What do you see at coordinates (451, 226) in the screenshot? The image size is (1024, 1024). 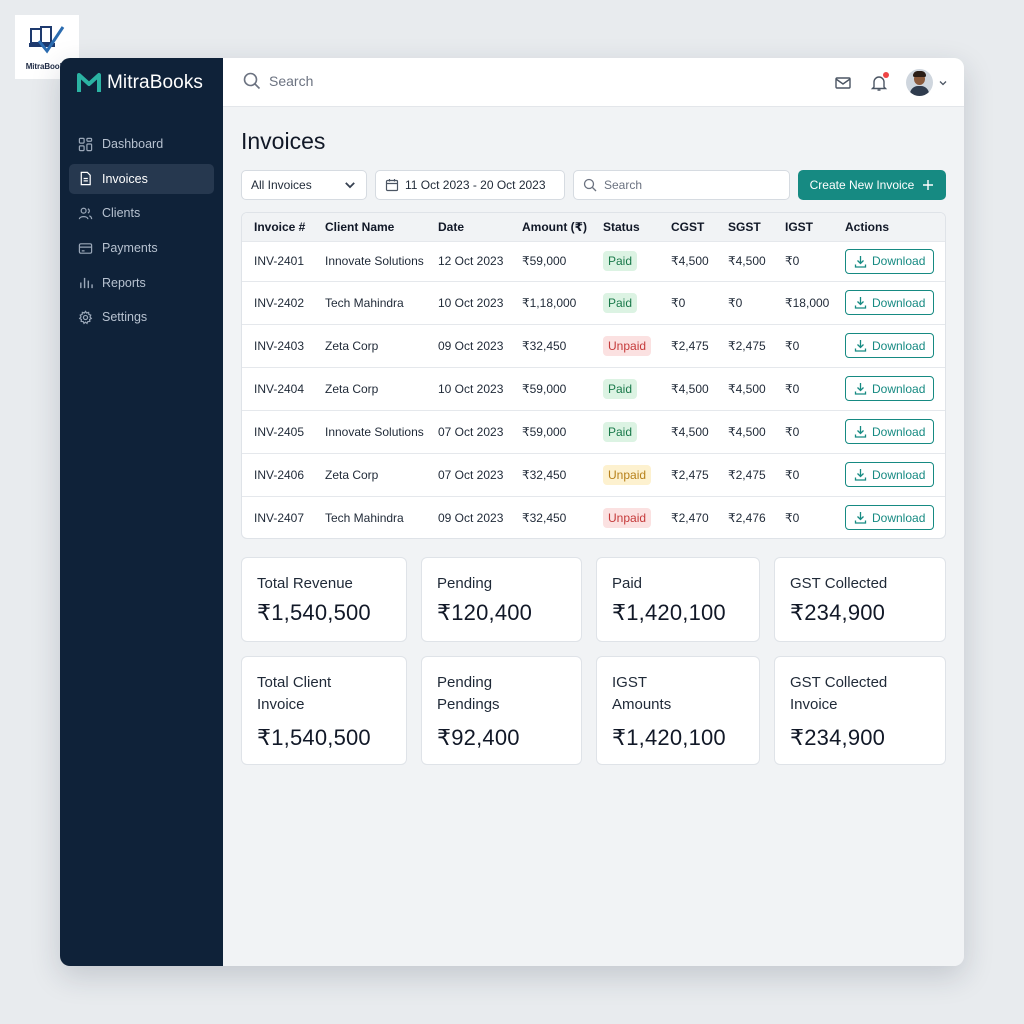 I see `column-header: Date` at bounding box center [451, 226].